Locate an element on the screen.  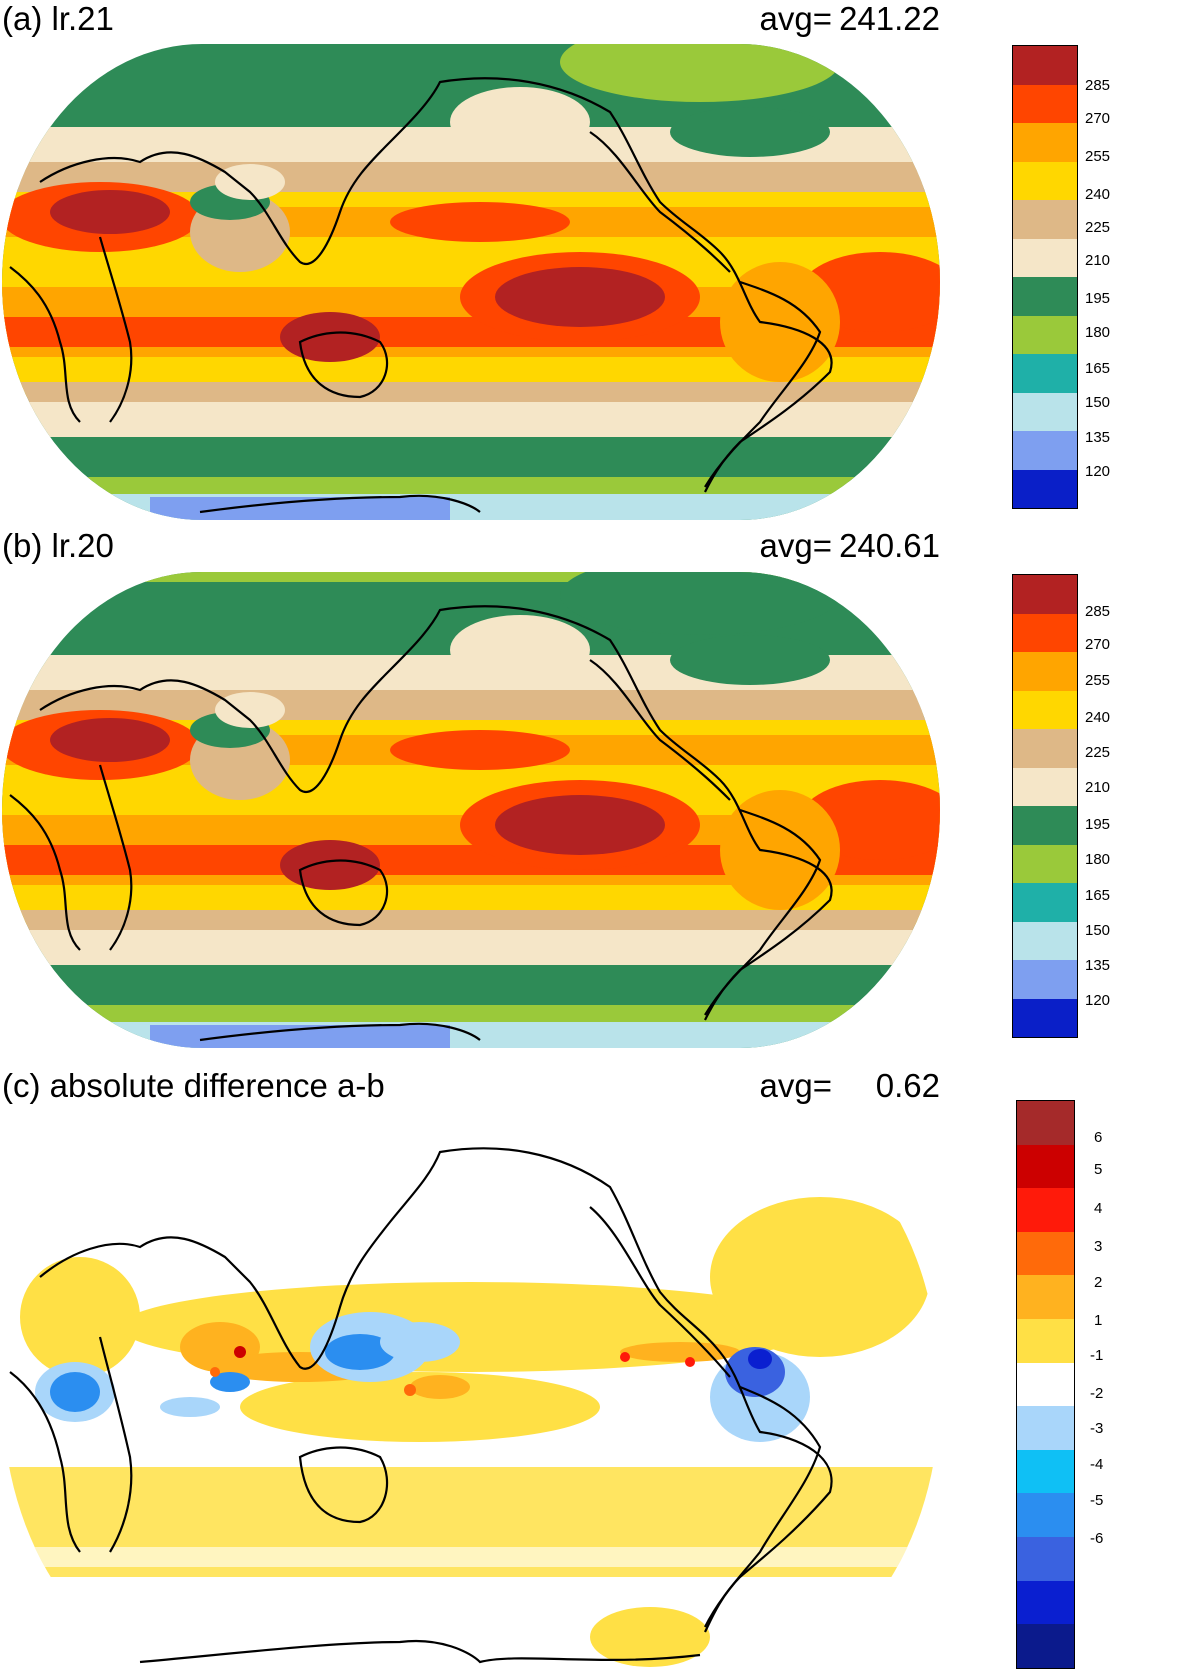
panel-a-tick: 210 is located at coordinates (1098, 260).